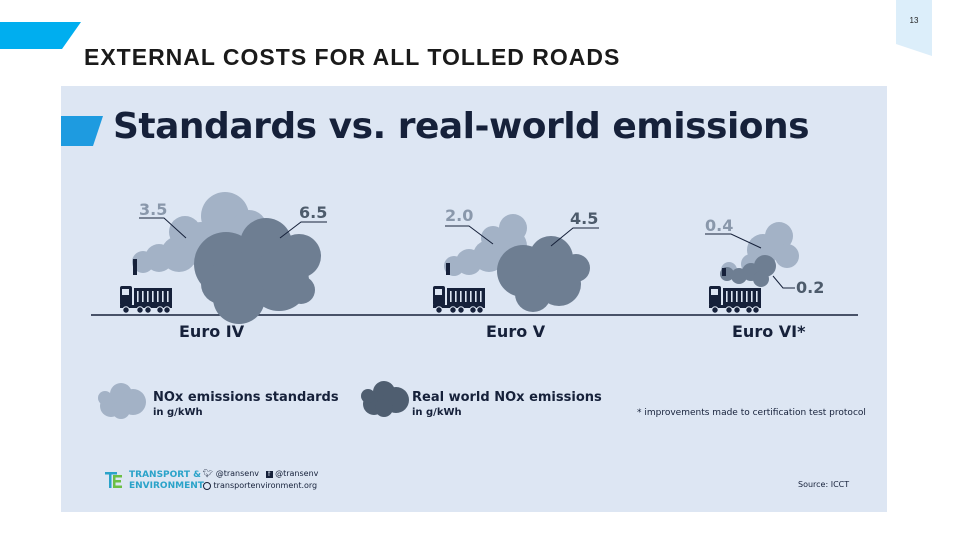 This screenshot has width=960, height=540. I want to click on twitter-icon: 🐦︎, so click(208, 473).